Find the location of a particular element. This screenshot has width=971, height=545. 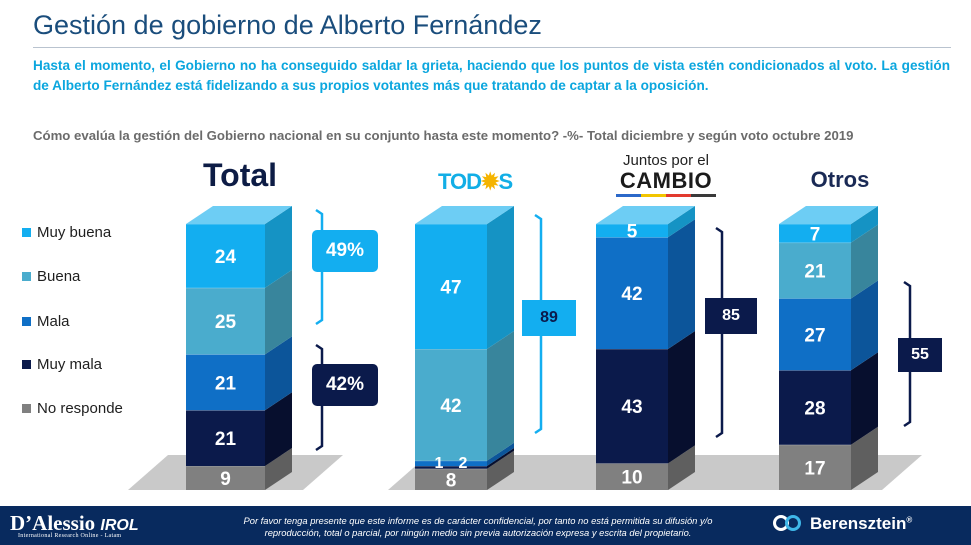

berensztein-icon is located at coordinates (787, 522).